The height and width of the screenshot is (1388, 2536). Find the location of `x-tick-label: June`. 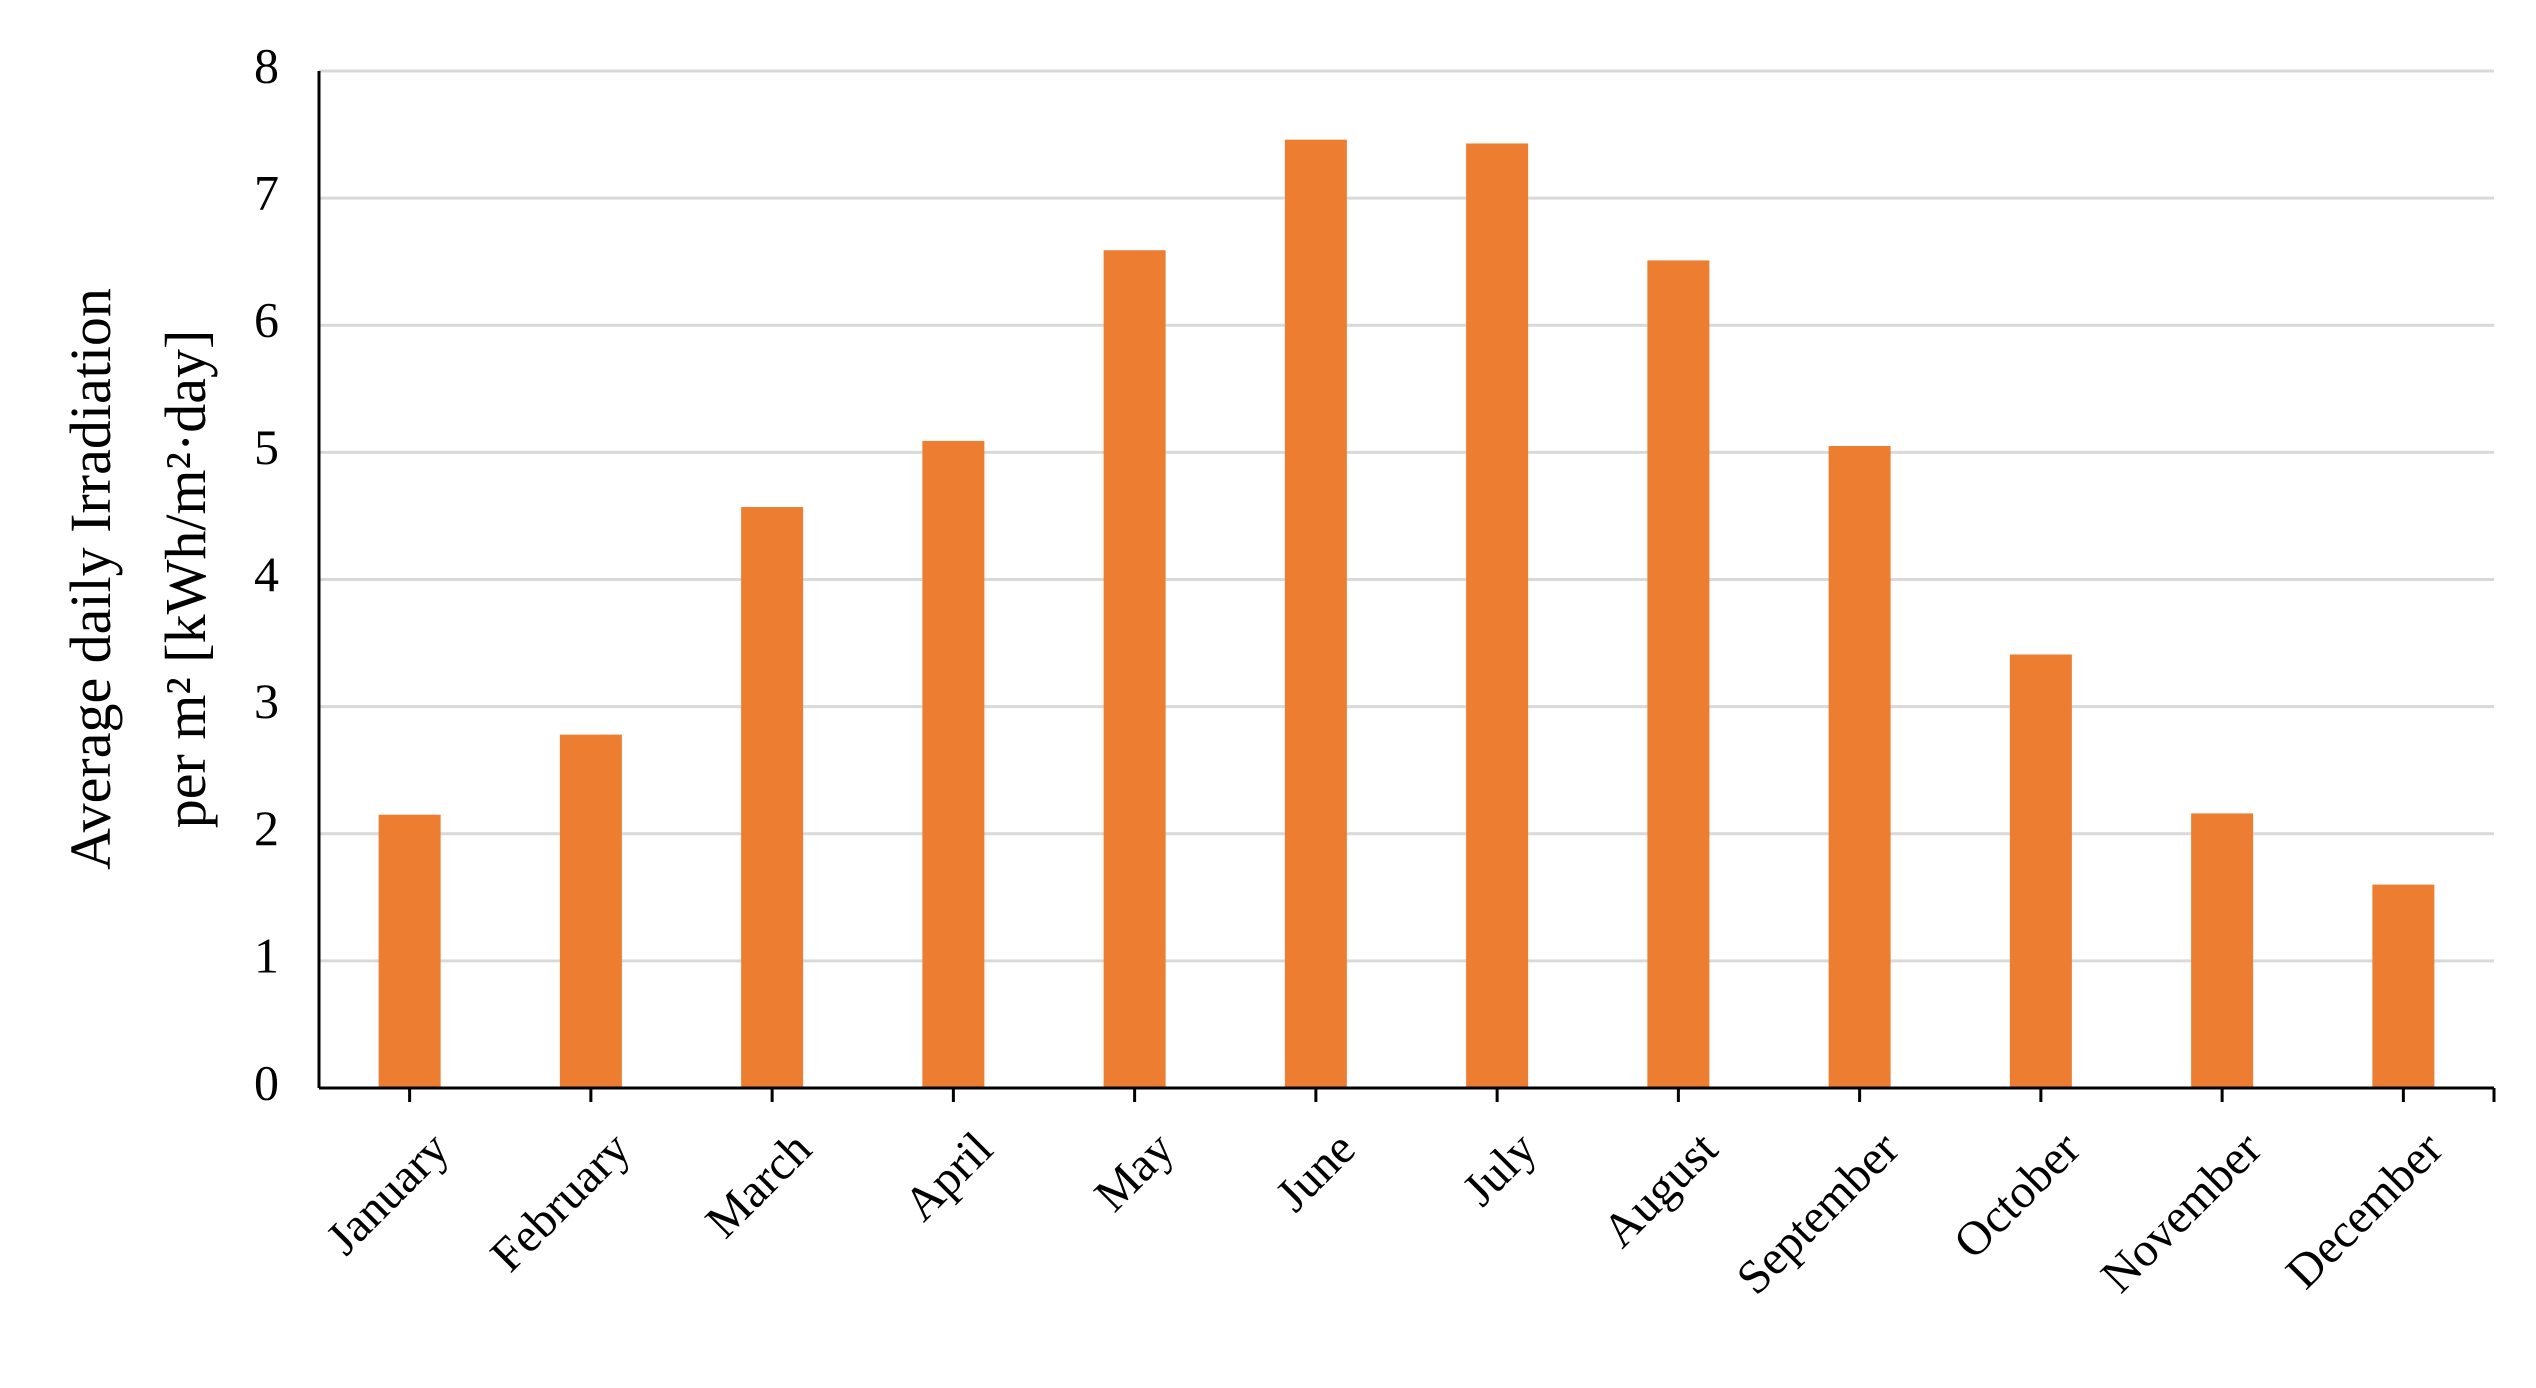

x-tick-label: June is located at coordinates (1316, 1172).